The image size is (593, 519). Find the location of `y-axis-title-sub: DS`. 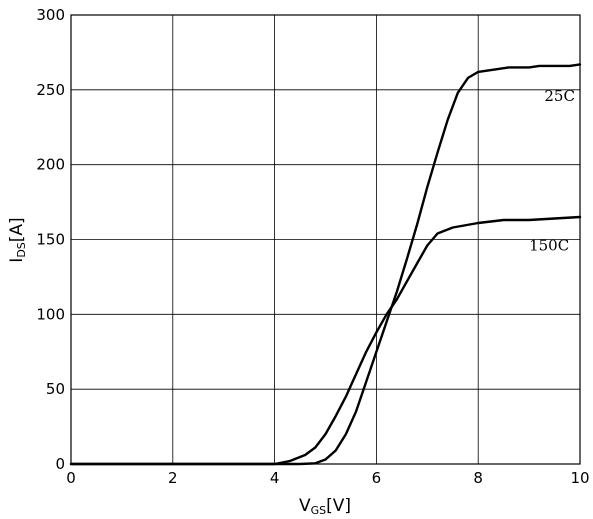

y-axis-title-sub: DS is located at coordinates (21, 249).